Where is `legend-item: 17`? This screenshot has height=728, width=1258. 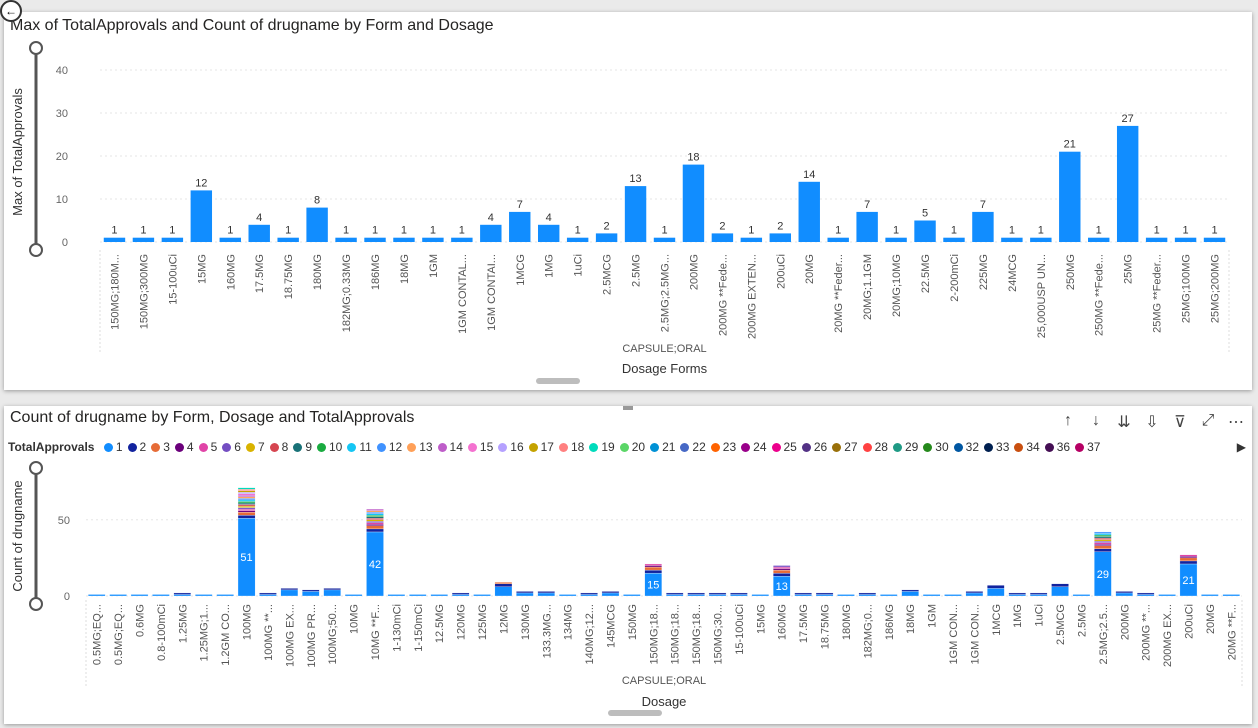 legend-item: 17 is located at coordinates (541, 447).